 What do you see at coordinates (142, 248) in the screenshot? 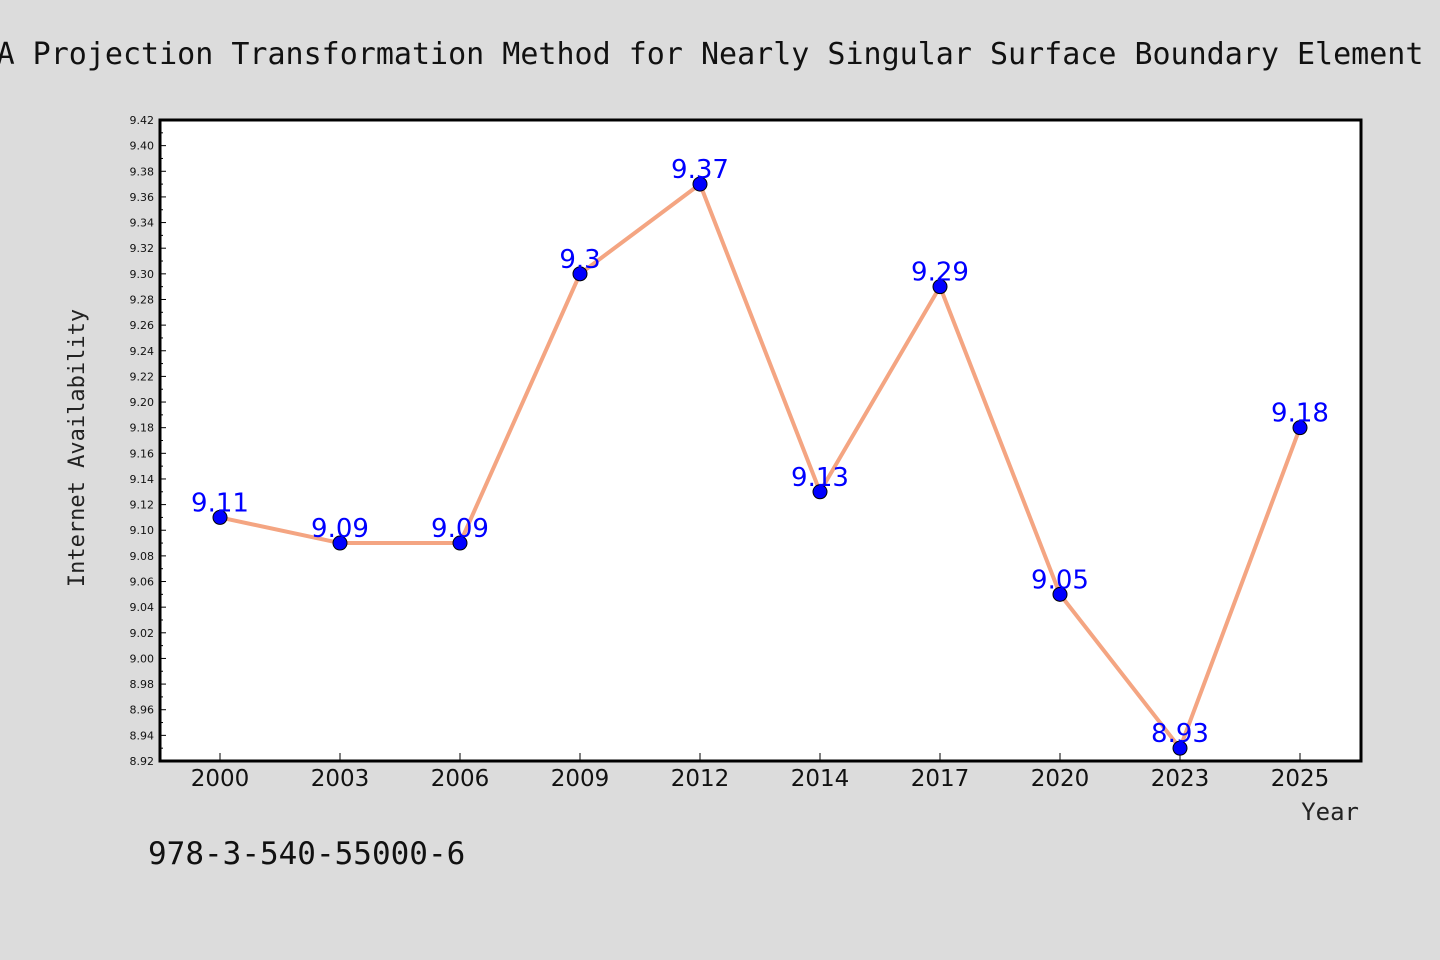
I see `y-tick-label: 9.32` at bounding box center [142, 248].